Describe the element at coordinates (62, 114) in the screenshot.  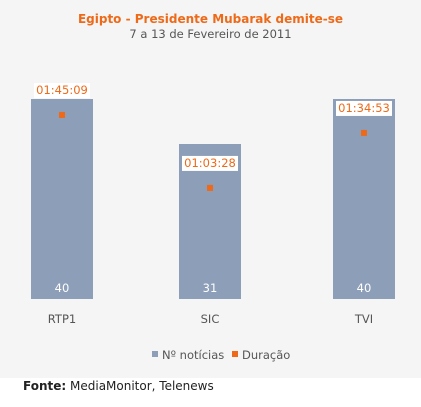
I see `duration-marker-rtp1` at that location.